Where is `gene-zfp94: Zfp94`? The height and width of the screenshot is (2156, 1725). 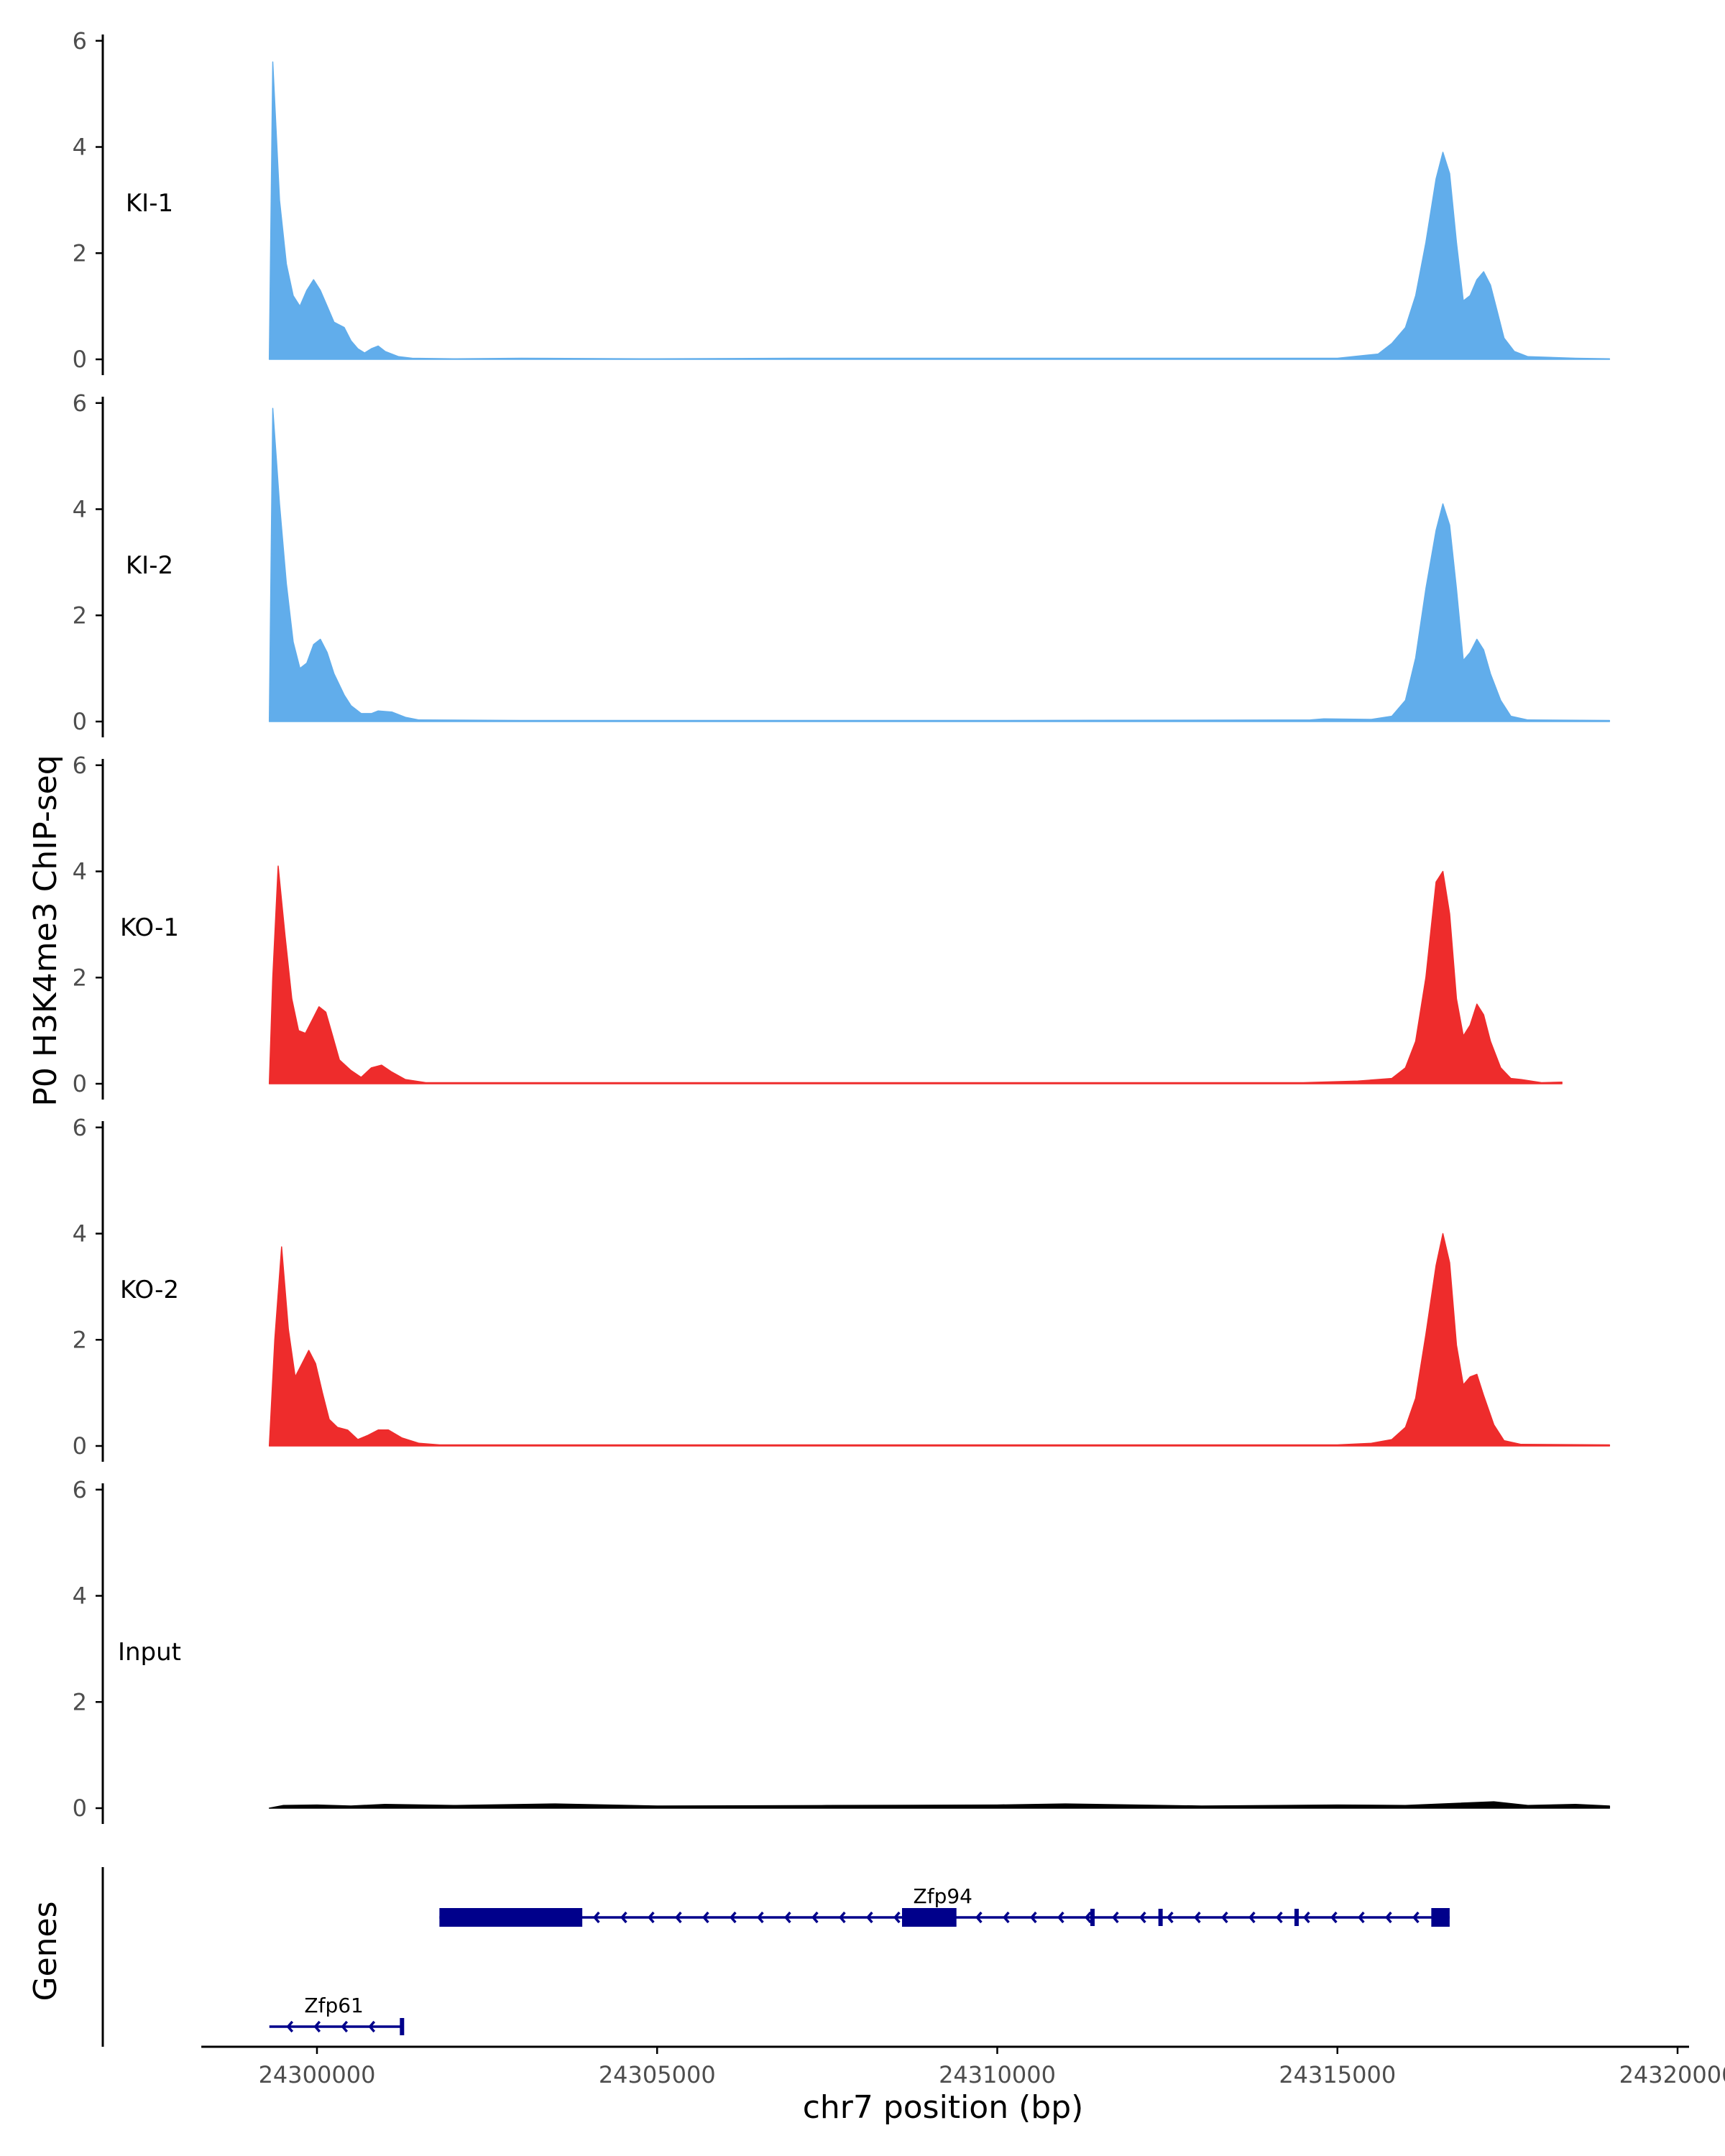 gene-zfp94: Zfp94 is located at coordinates (944, 1905).